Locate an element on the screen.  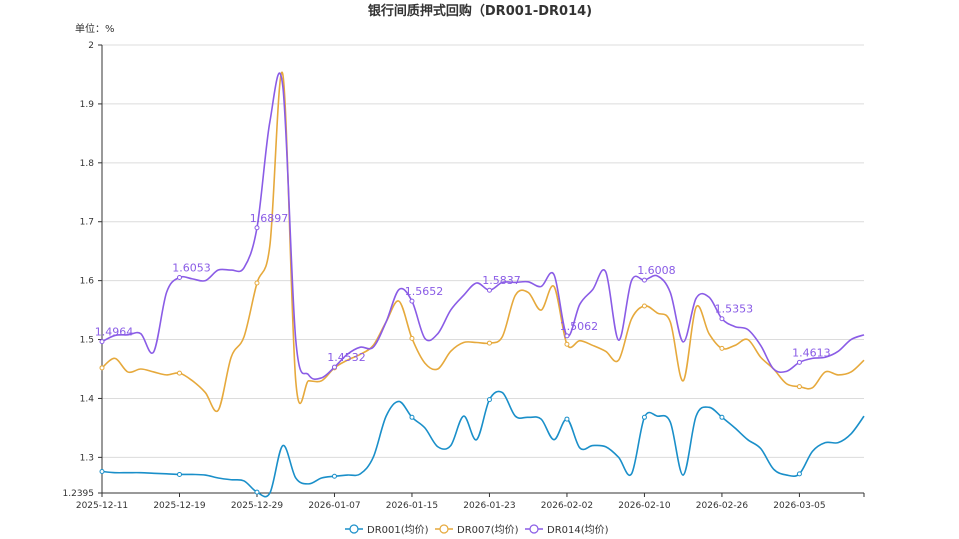
y-tick-label: 1.3 is located at coordinates (87, 458).